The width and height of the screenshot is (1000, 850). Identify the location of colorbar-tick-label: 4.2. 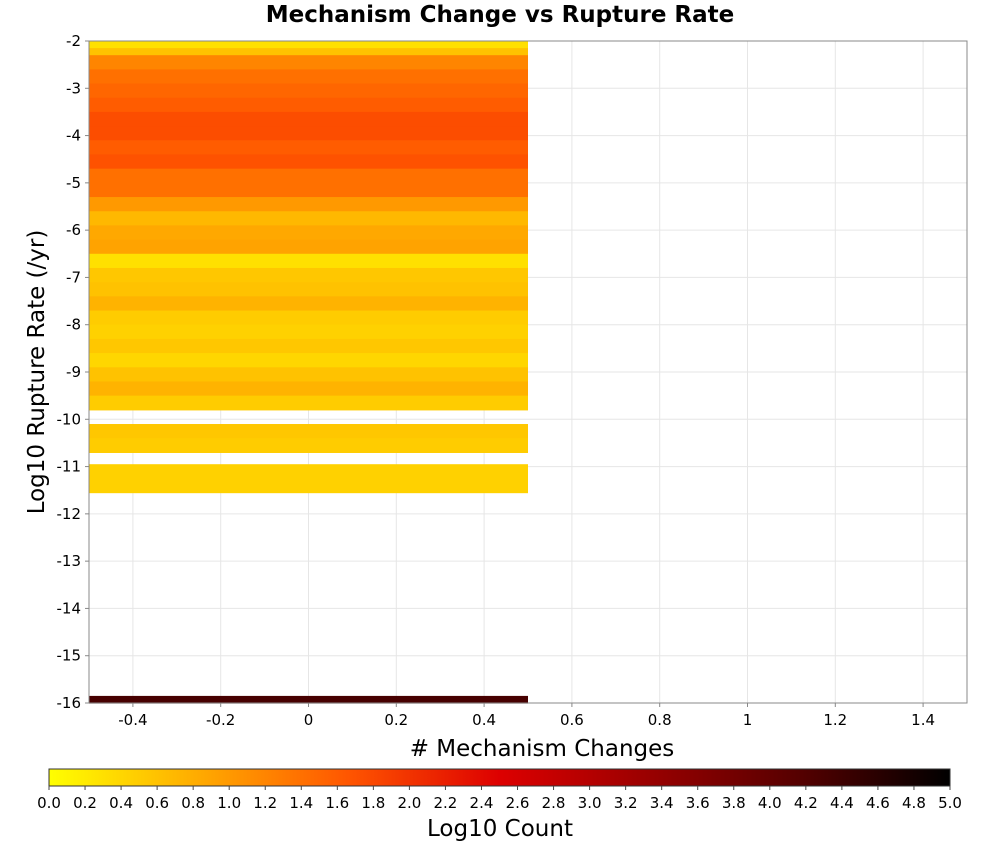
(806, 803).